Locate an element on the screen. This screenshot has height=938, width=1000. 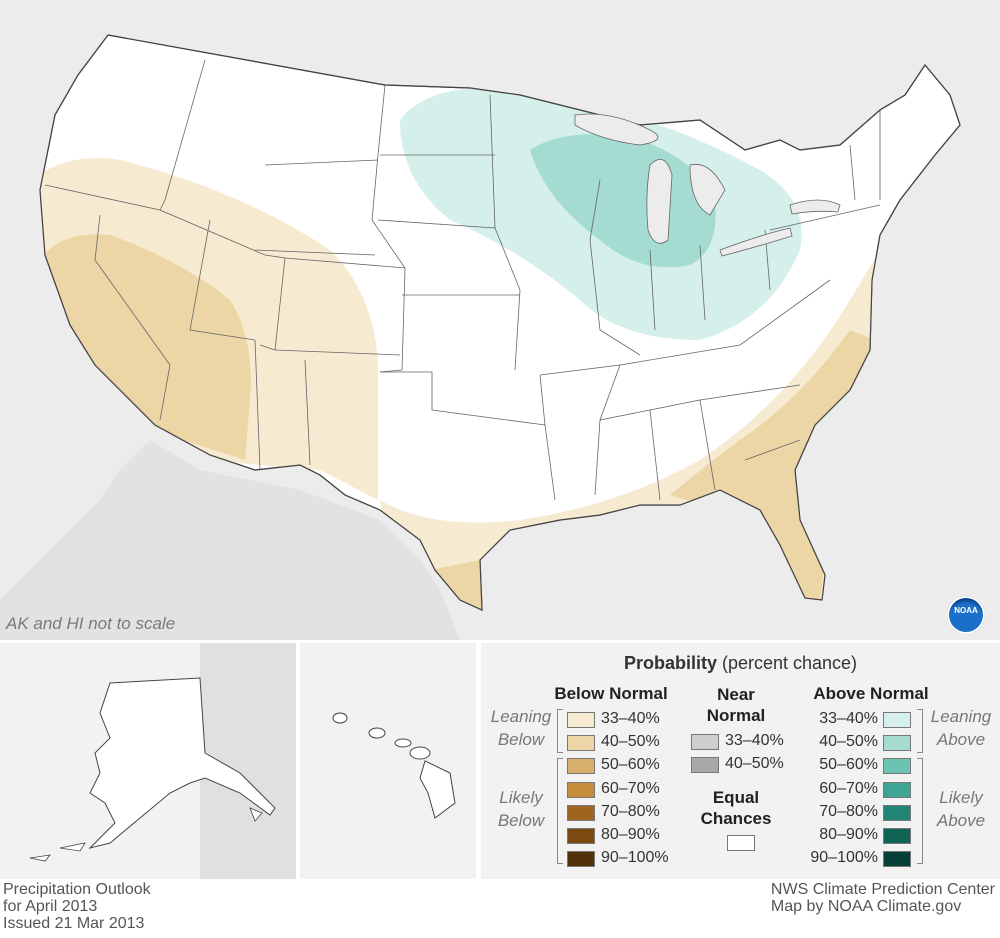
below-normal-range-label-1: 40–50% is located at coordinates (630, 742).